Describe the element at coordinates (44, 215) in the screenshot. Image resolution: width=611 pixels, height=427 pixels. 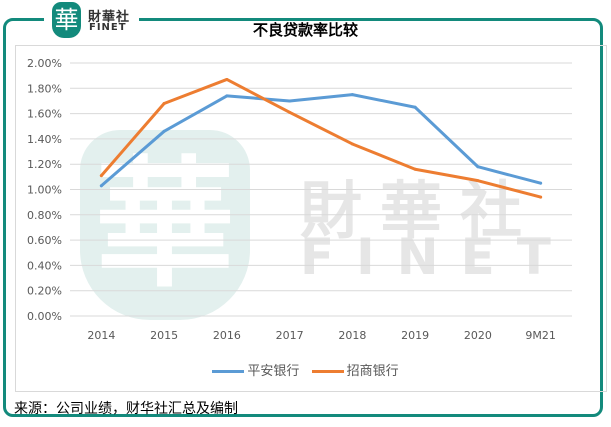
I see `y-tick-label: 0.80%` at that location.